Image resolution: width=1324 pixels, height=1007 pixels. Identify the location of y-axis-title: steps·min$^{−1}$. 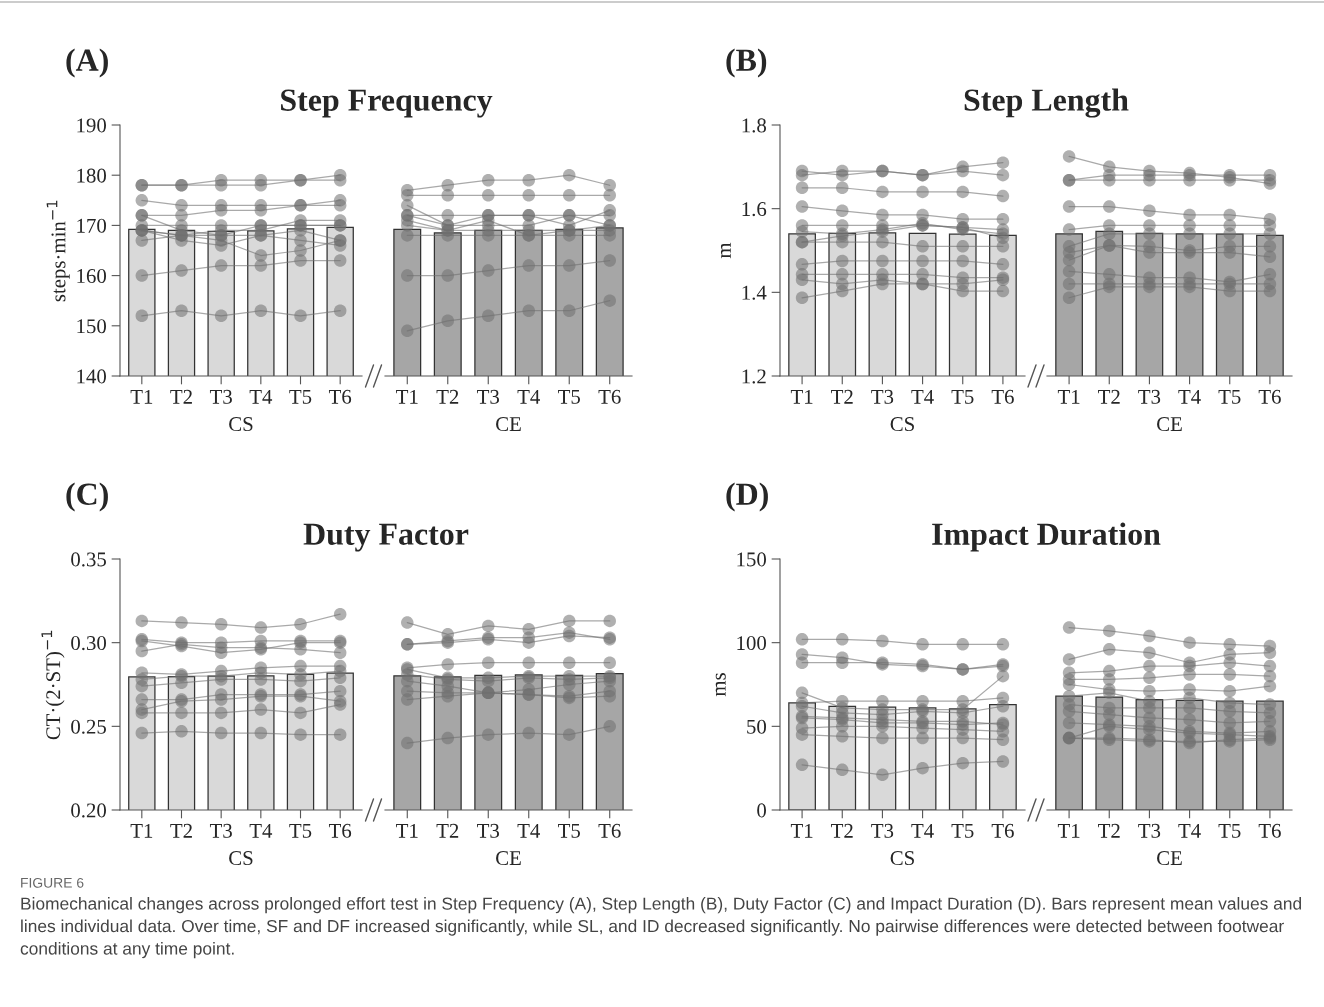
(58, 251).